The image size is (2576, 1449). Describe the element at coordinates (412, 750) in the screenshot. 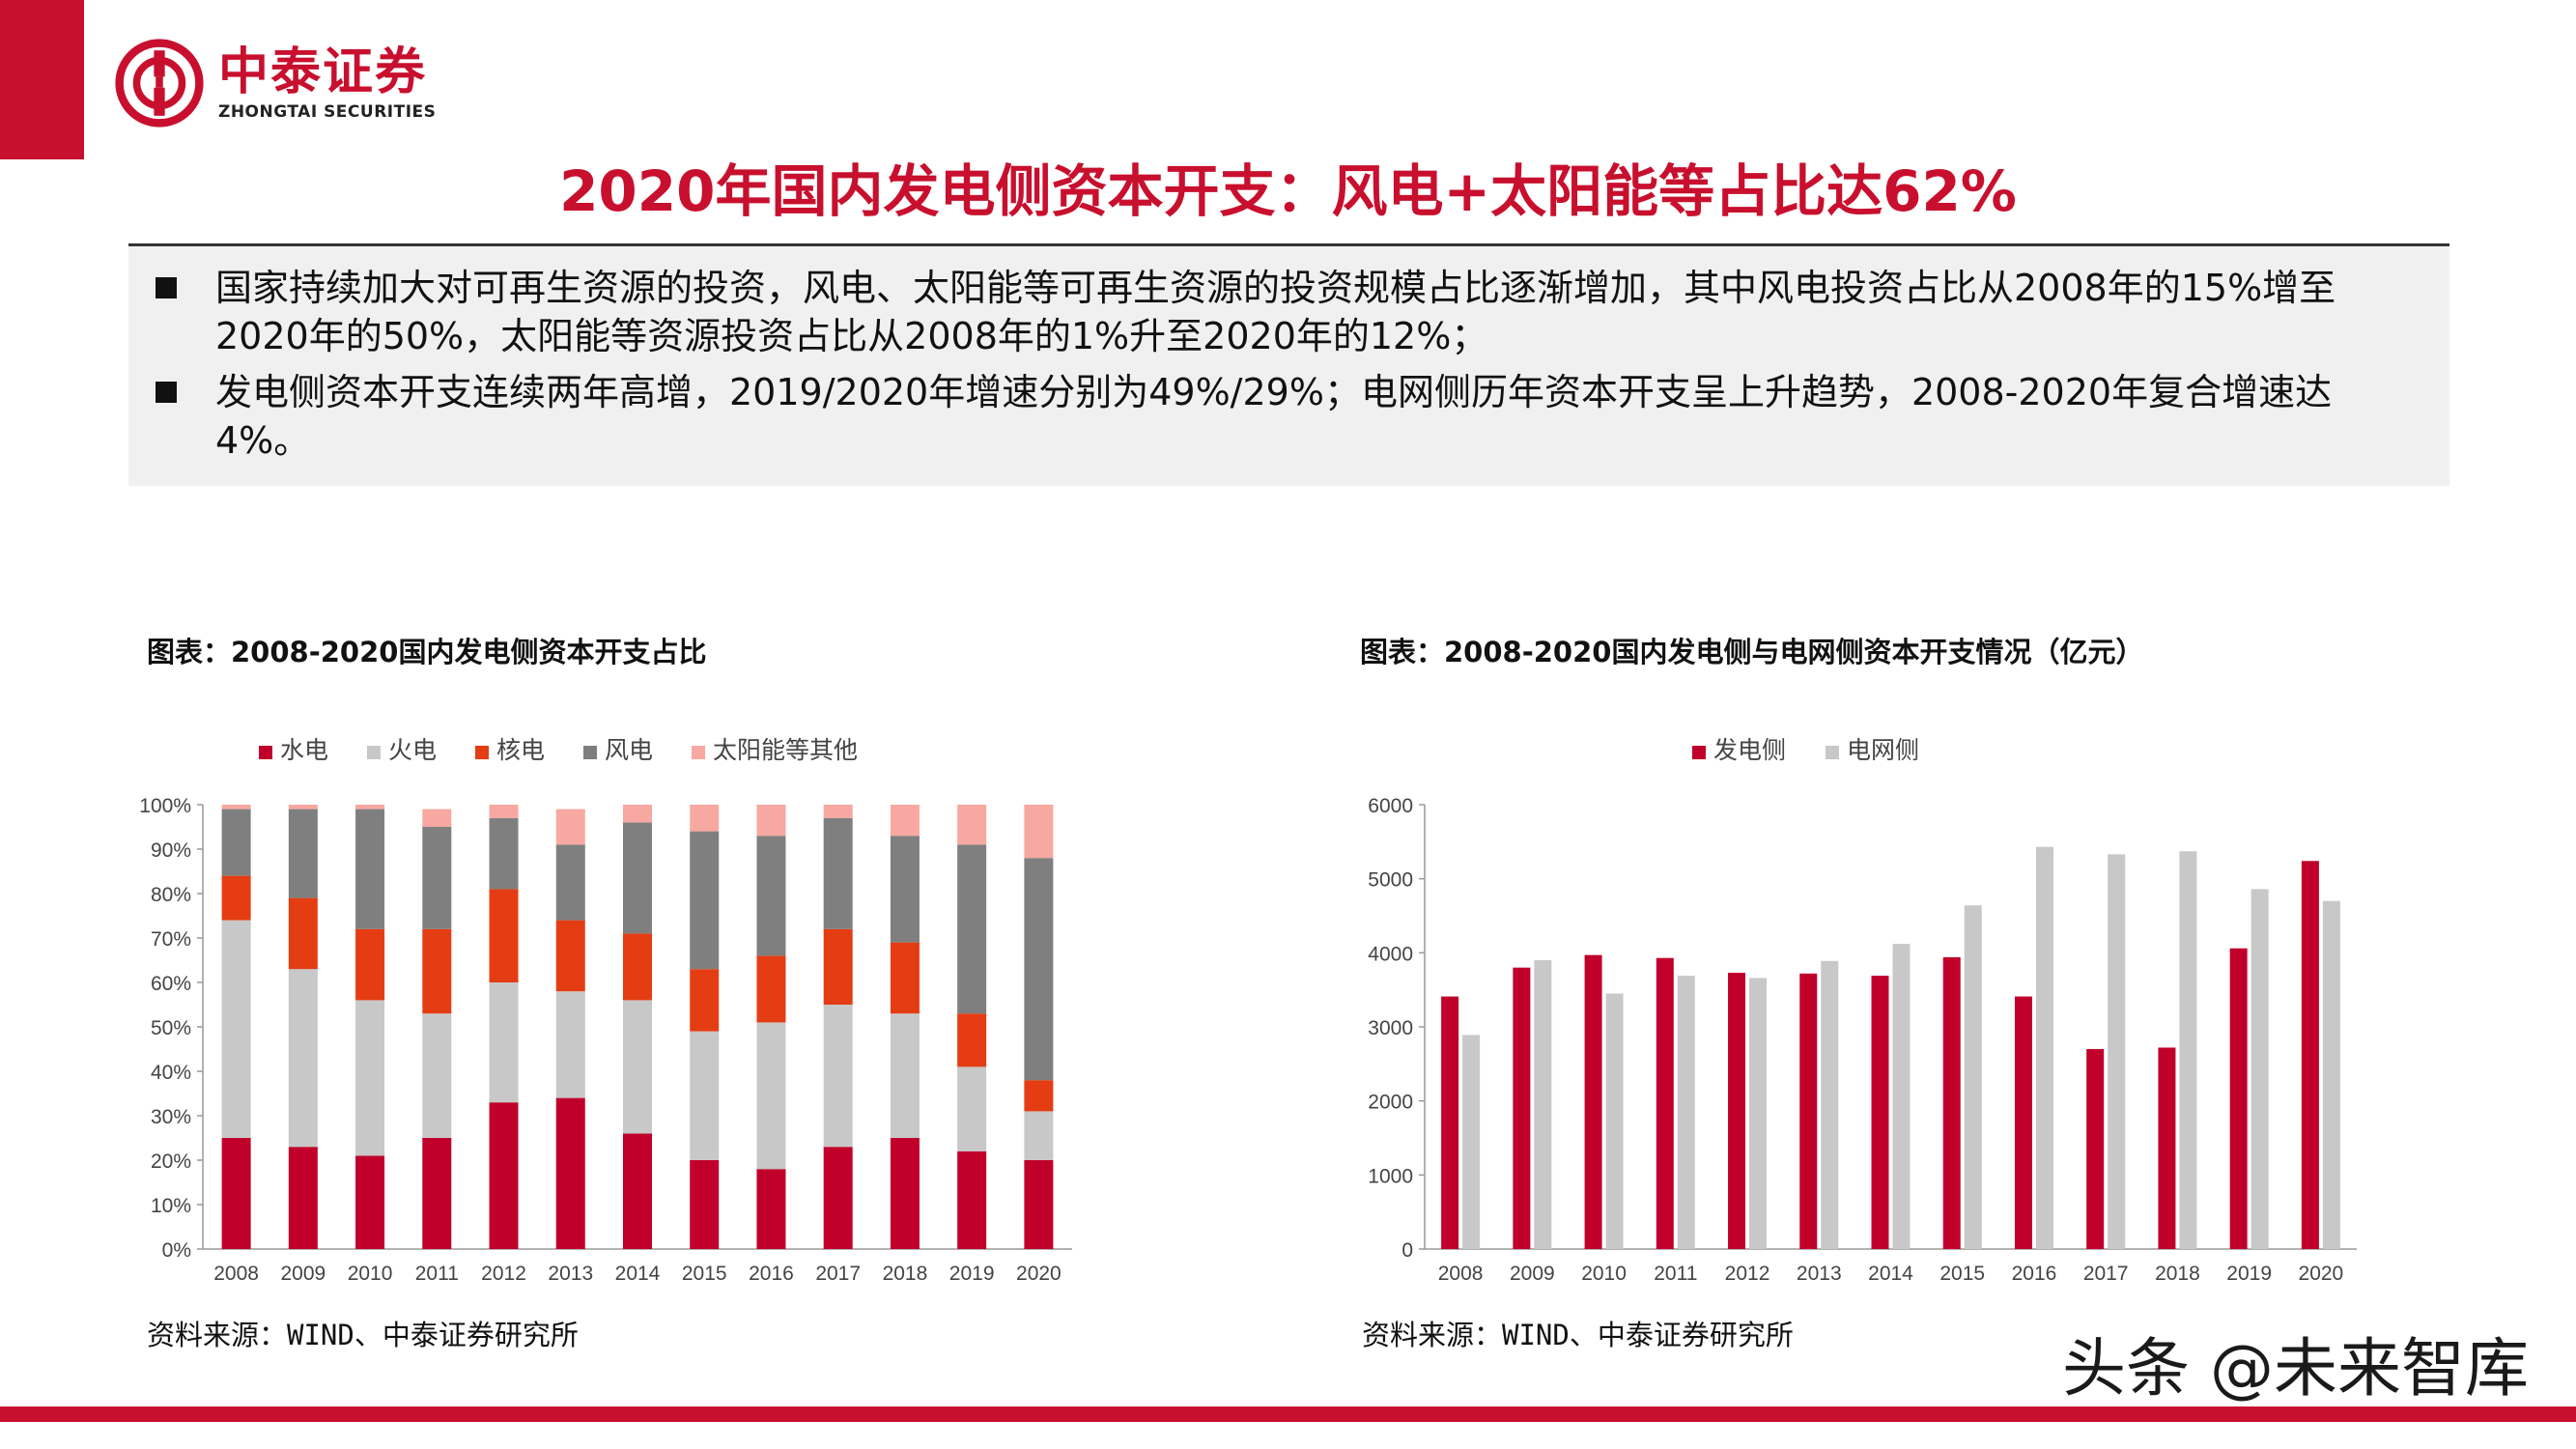

I see `legend-label: 火电` at that location.